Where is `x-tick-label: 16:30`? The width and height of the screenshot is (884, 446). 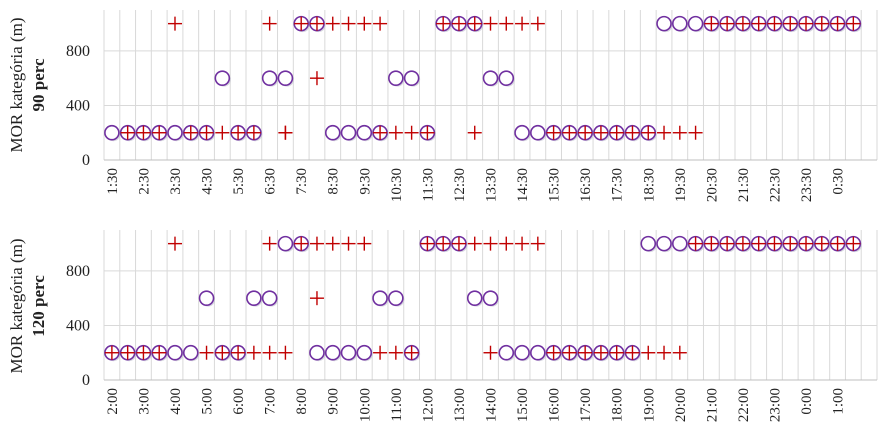
x-tick-label: 16:30 is located at coordinates (586, 185).